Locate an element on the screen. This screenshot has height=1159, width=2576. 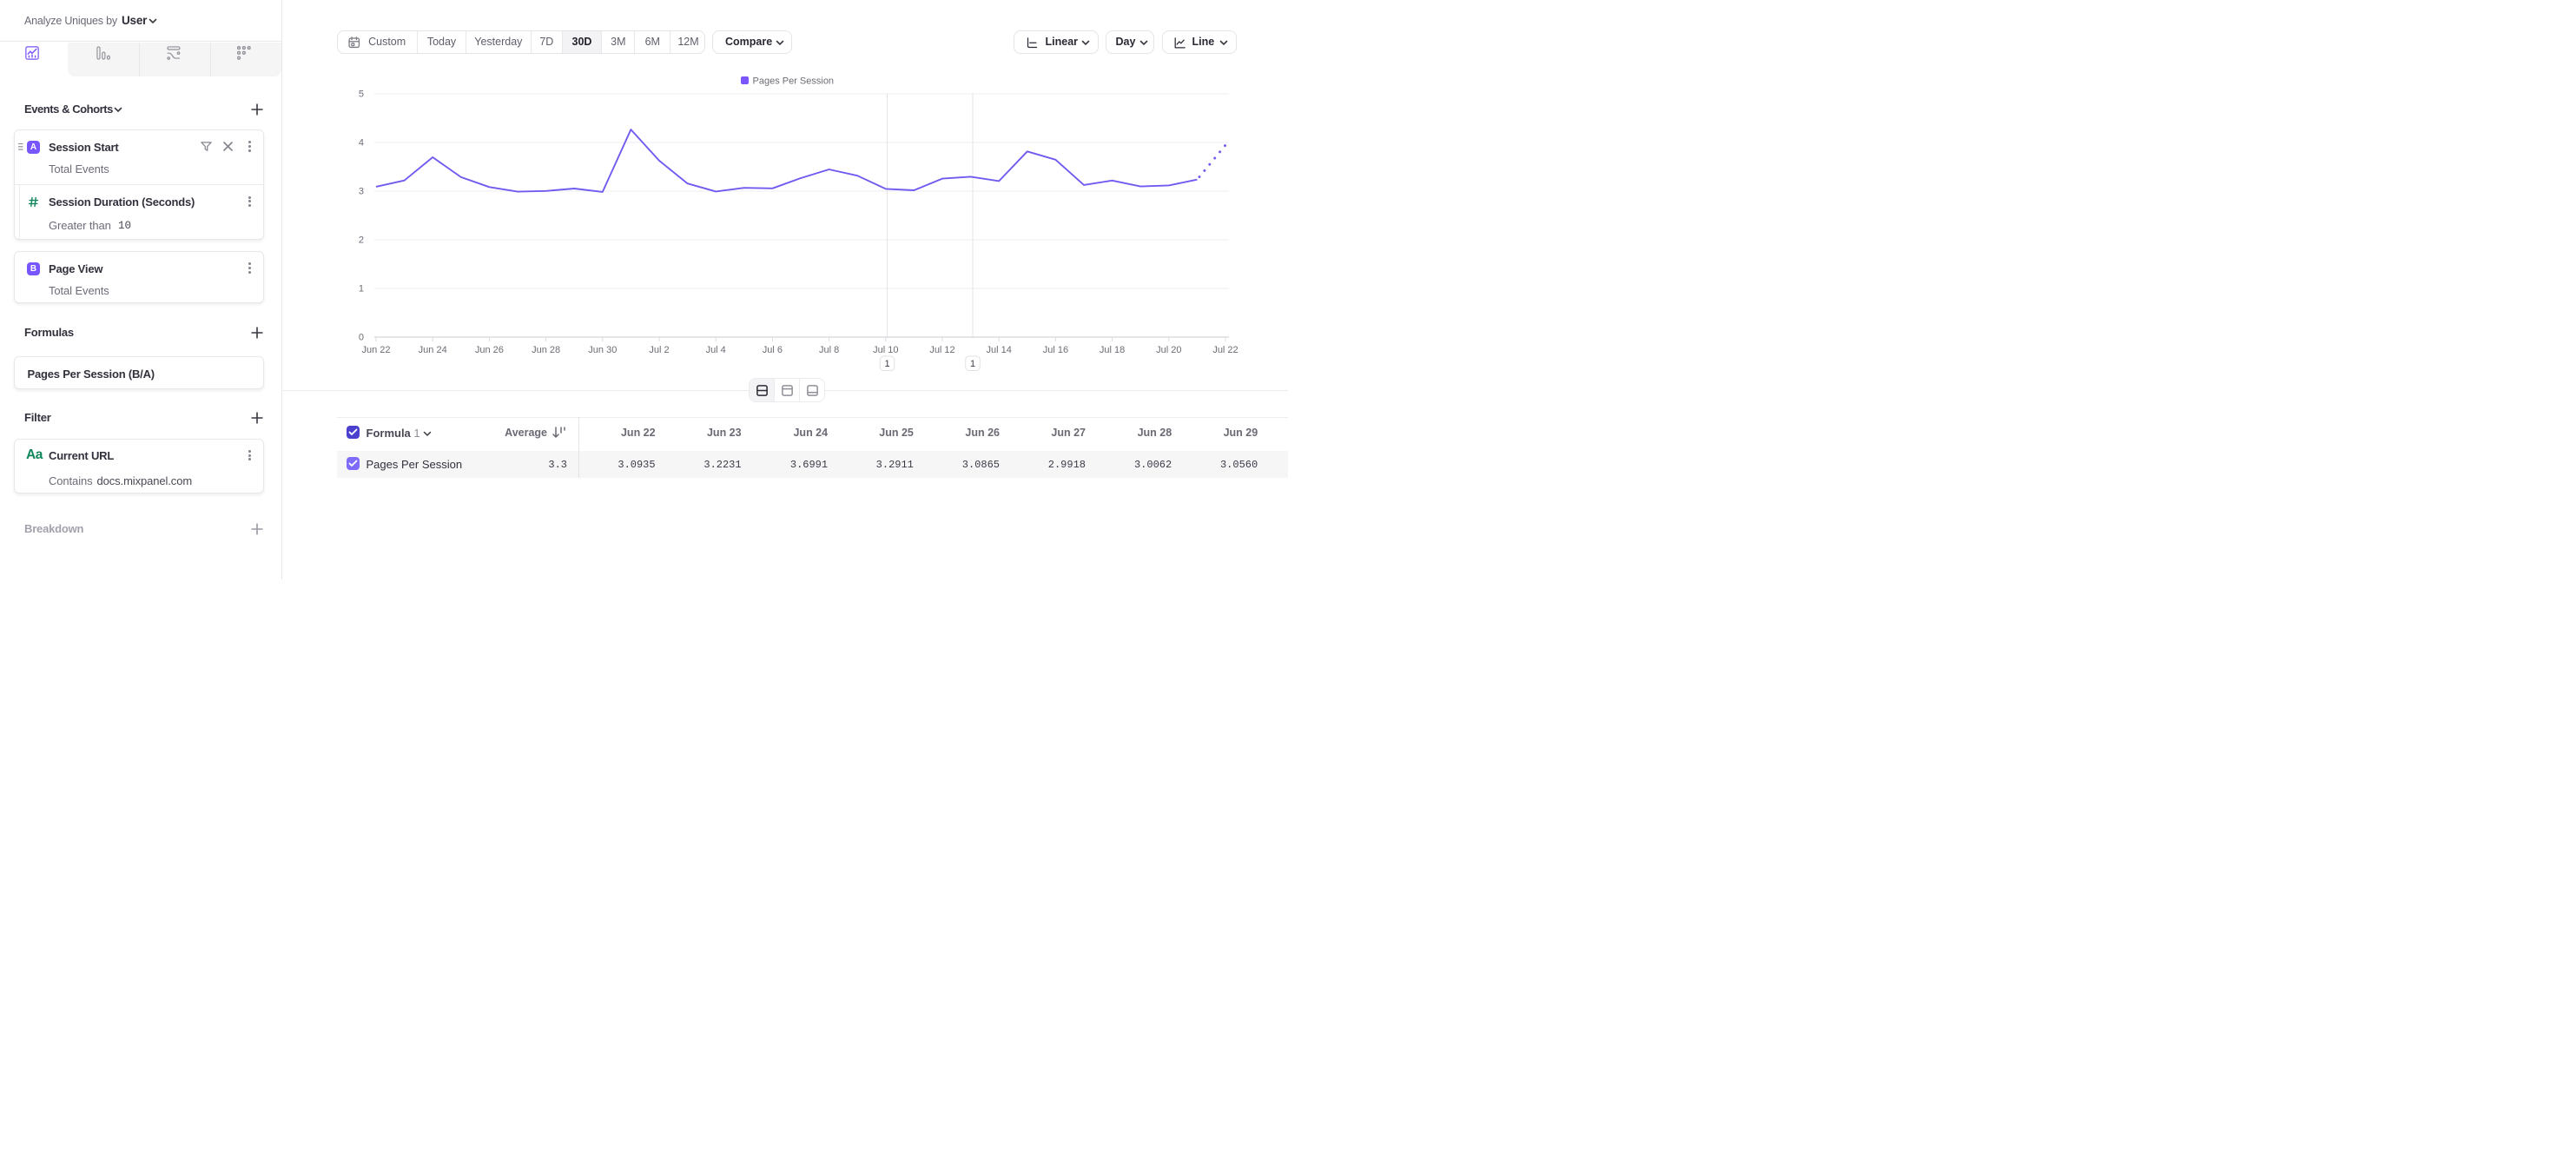
svg-text: Jun 26 is located at coordinates (490, 350).